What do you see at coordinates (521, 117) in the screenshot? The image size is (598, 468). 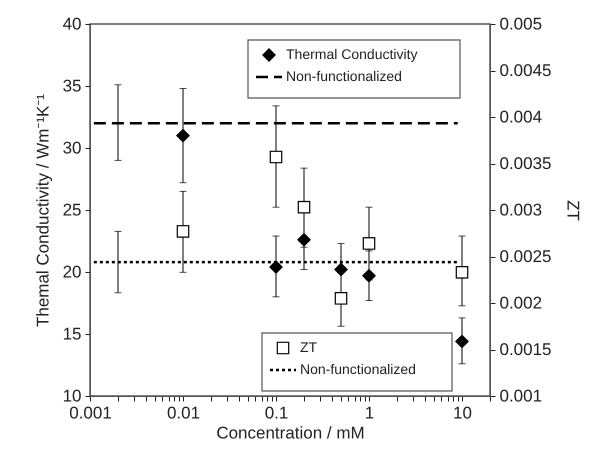 I see `y2-tick-label: 0.004` at bounding box center [521, 117].